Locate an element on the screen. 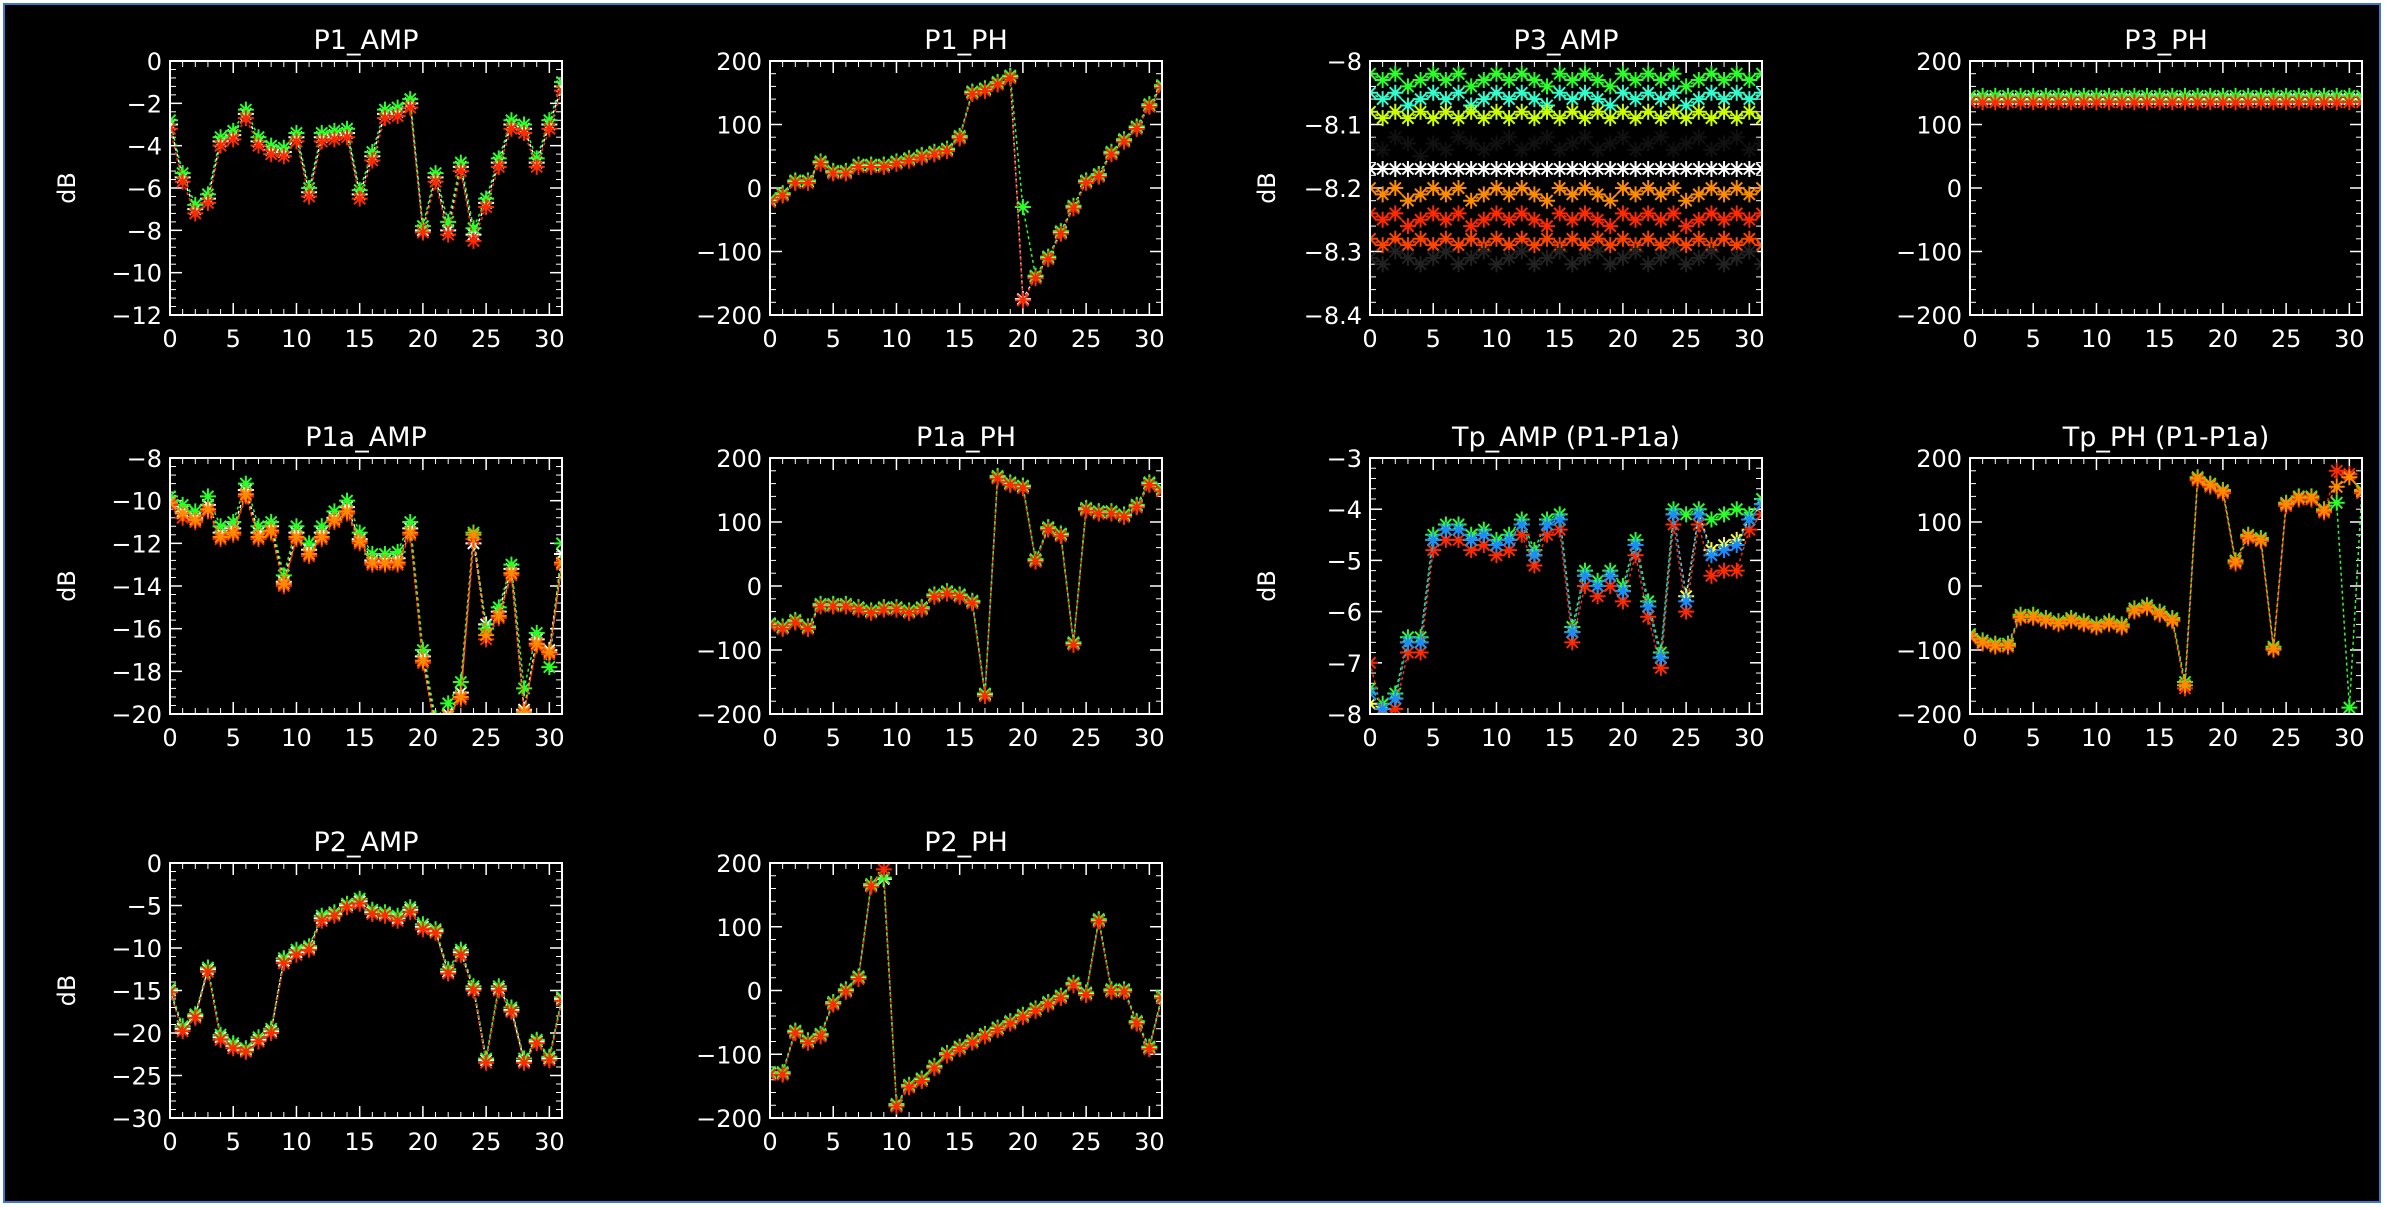 This screenshot has height=1210, width=2388. chart-title: P2_PH is located at coordinates (966, 842).